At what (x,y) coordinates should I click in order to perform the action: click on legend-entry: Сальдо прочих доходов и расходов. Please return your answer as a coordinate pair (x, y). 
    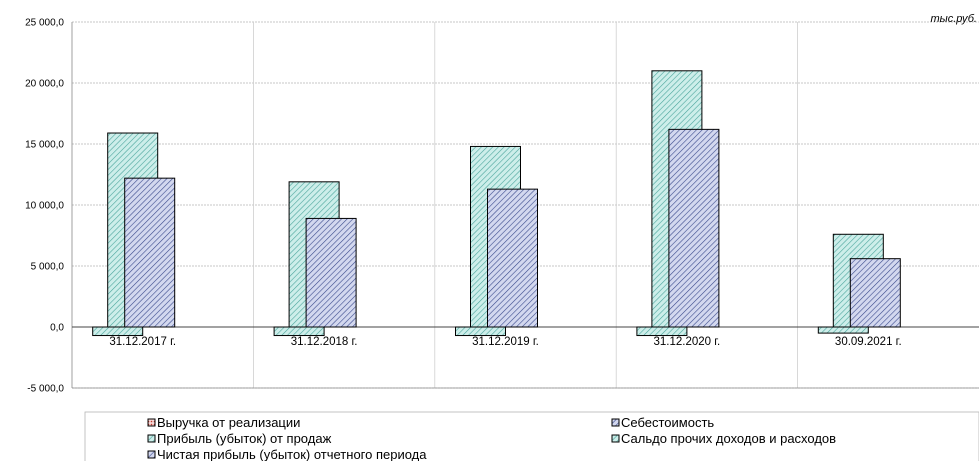
    Looking at the image, I should click on (728, 438).